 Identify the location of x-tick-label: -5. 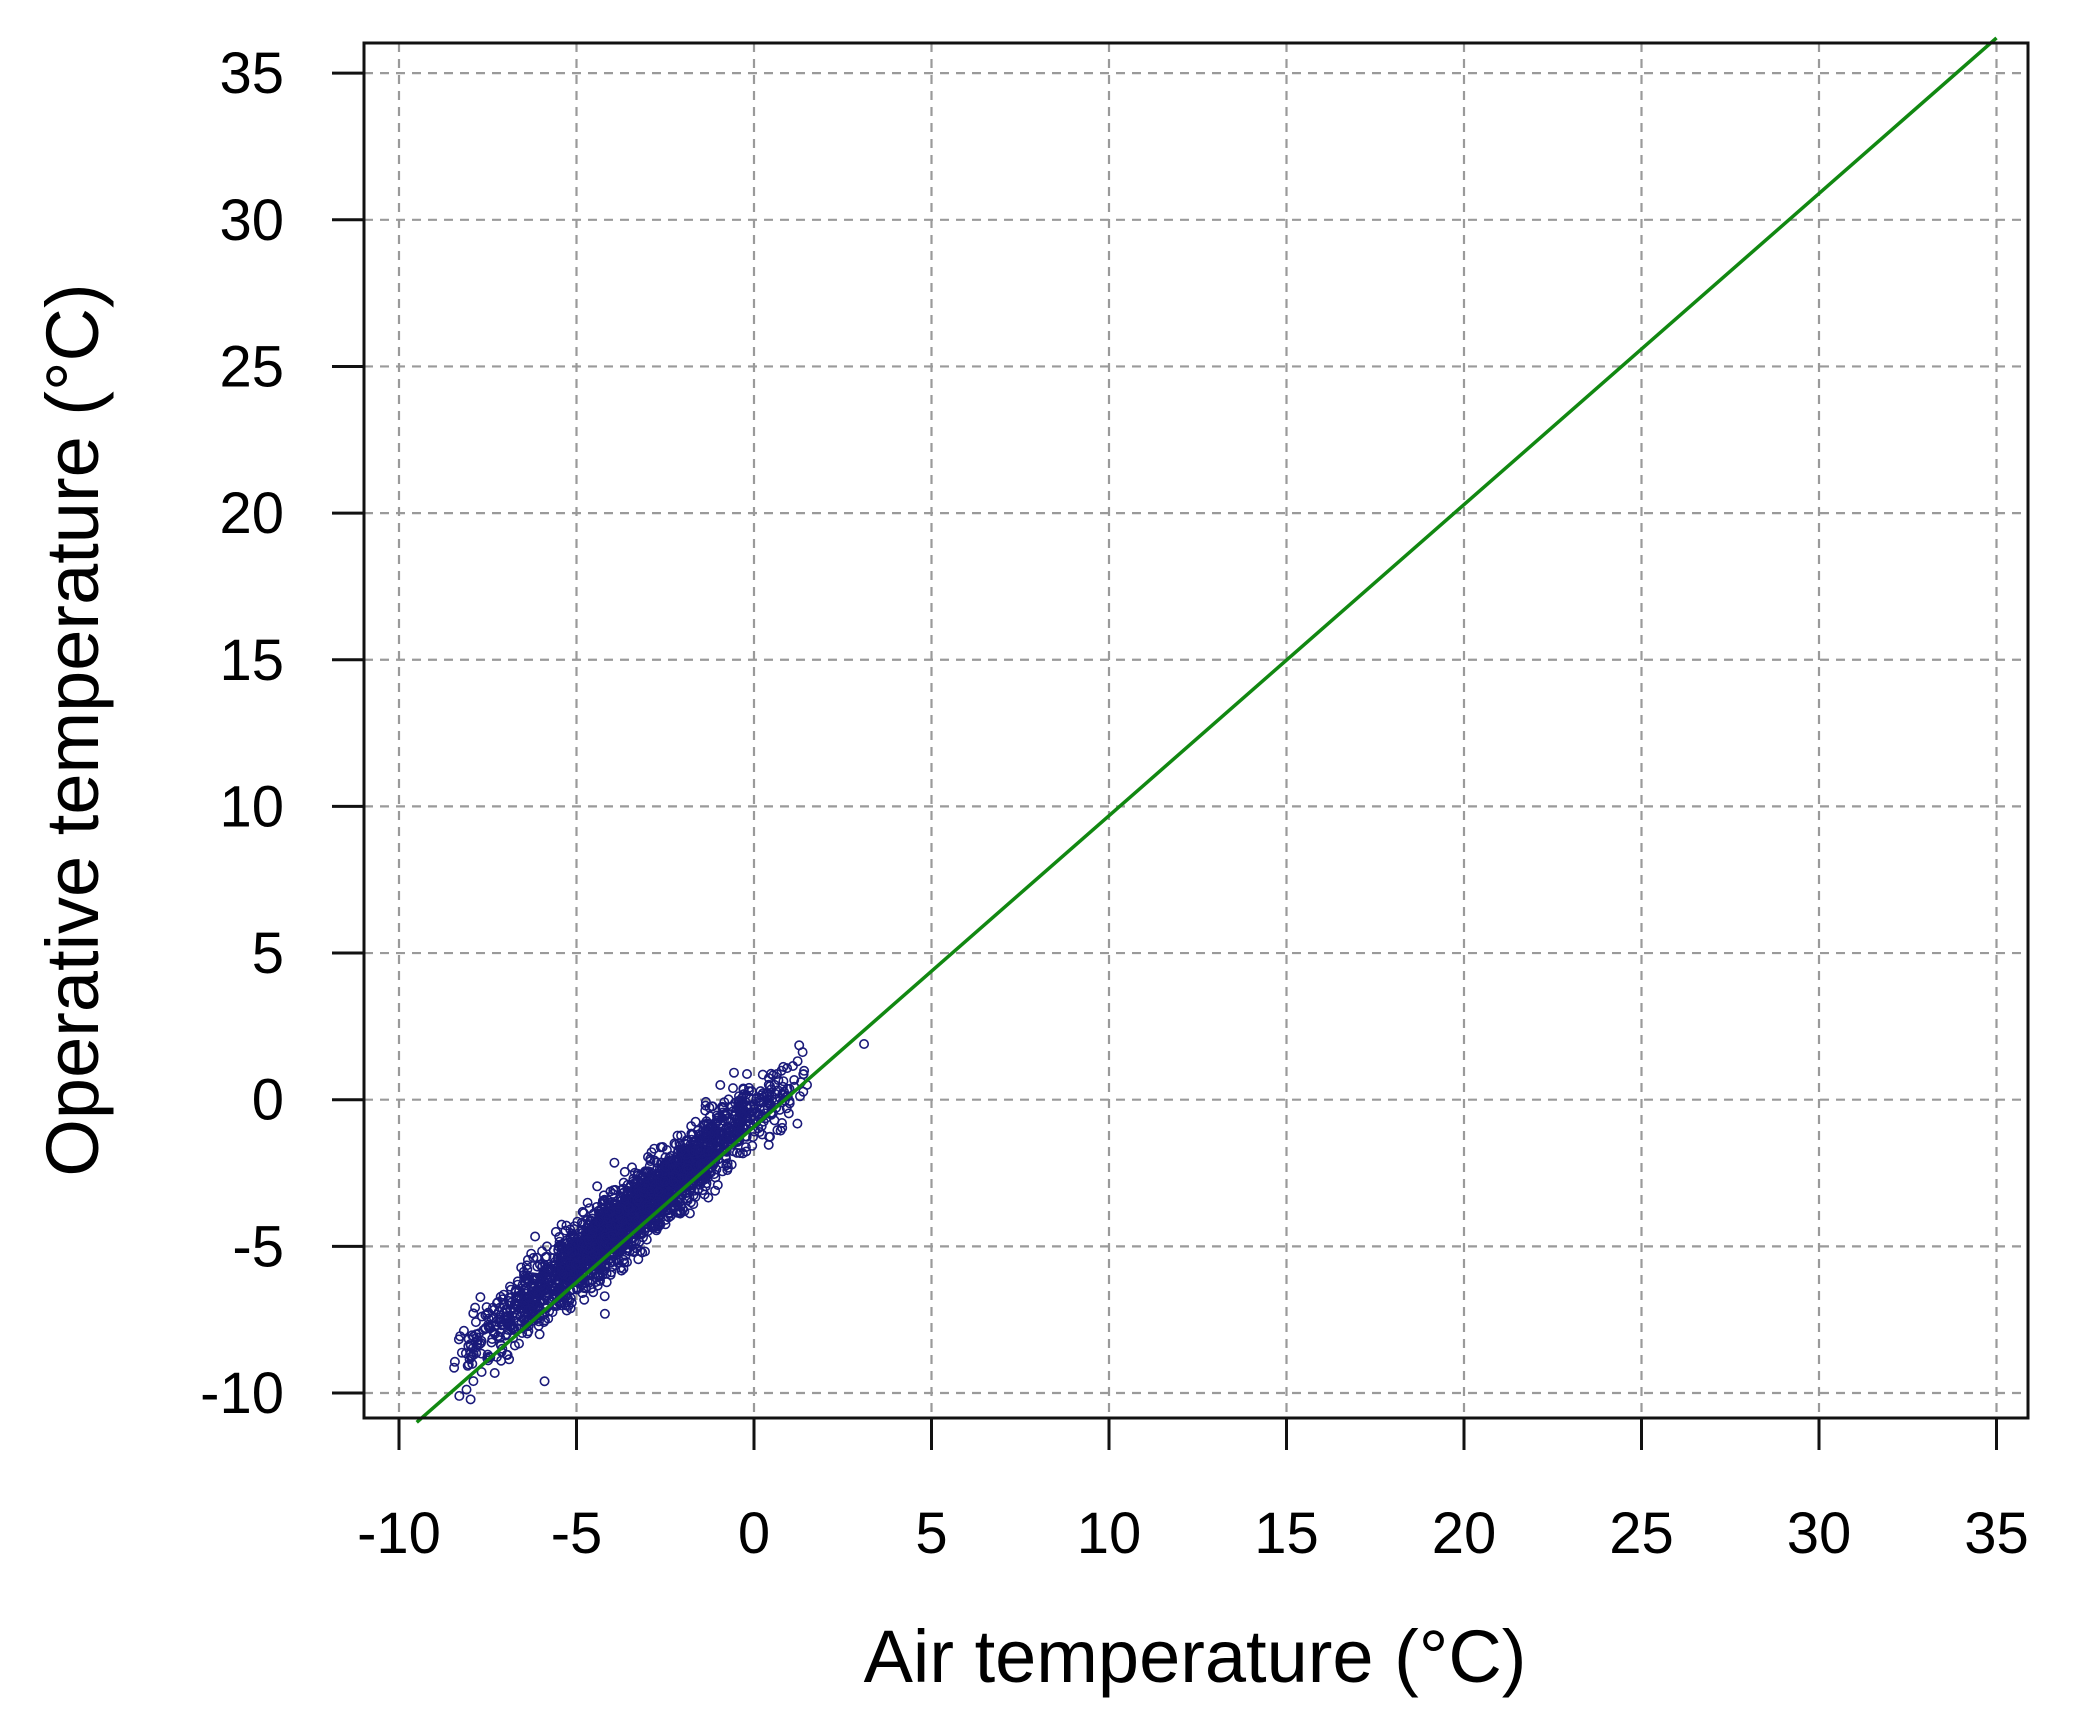
(577, 1533).